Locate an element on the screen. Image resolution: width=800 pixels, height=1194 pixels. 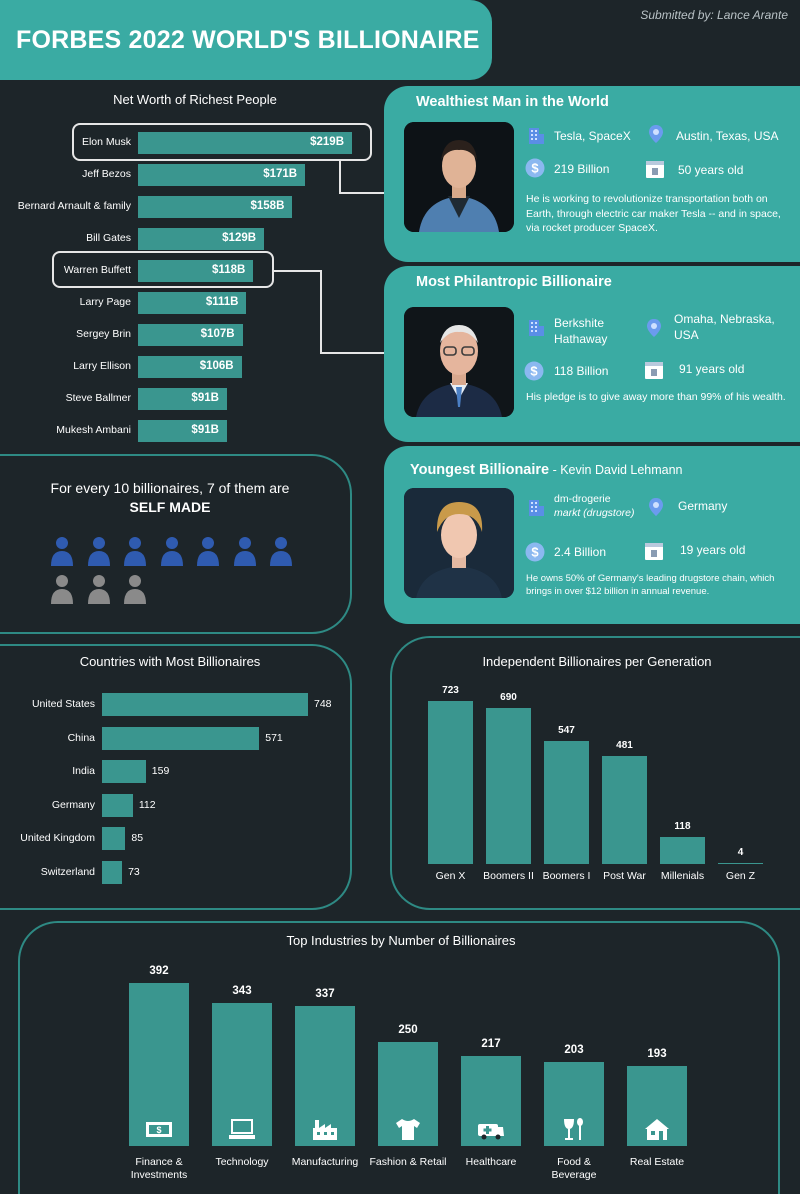
self-made-statement: For every 10 billionaires, 7 of them are is located at coordinates (170, 488).